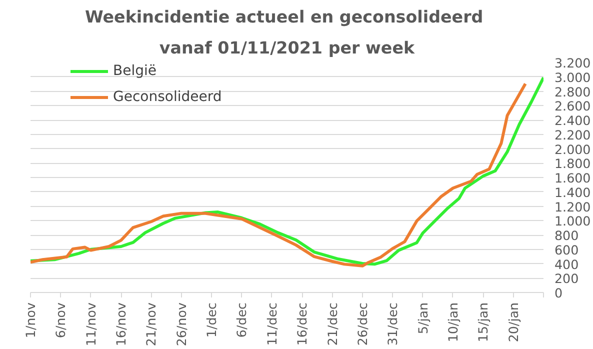  I want to click on y-tick-label: 400, so click(566, 264).